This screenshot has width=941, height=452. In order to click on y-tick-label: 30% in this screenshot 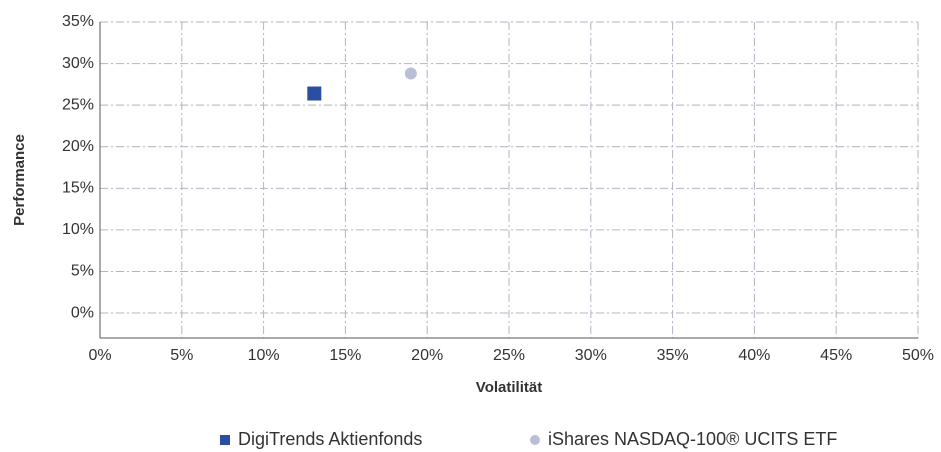, I will do `click(78, 63)`.